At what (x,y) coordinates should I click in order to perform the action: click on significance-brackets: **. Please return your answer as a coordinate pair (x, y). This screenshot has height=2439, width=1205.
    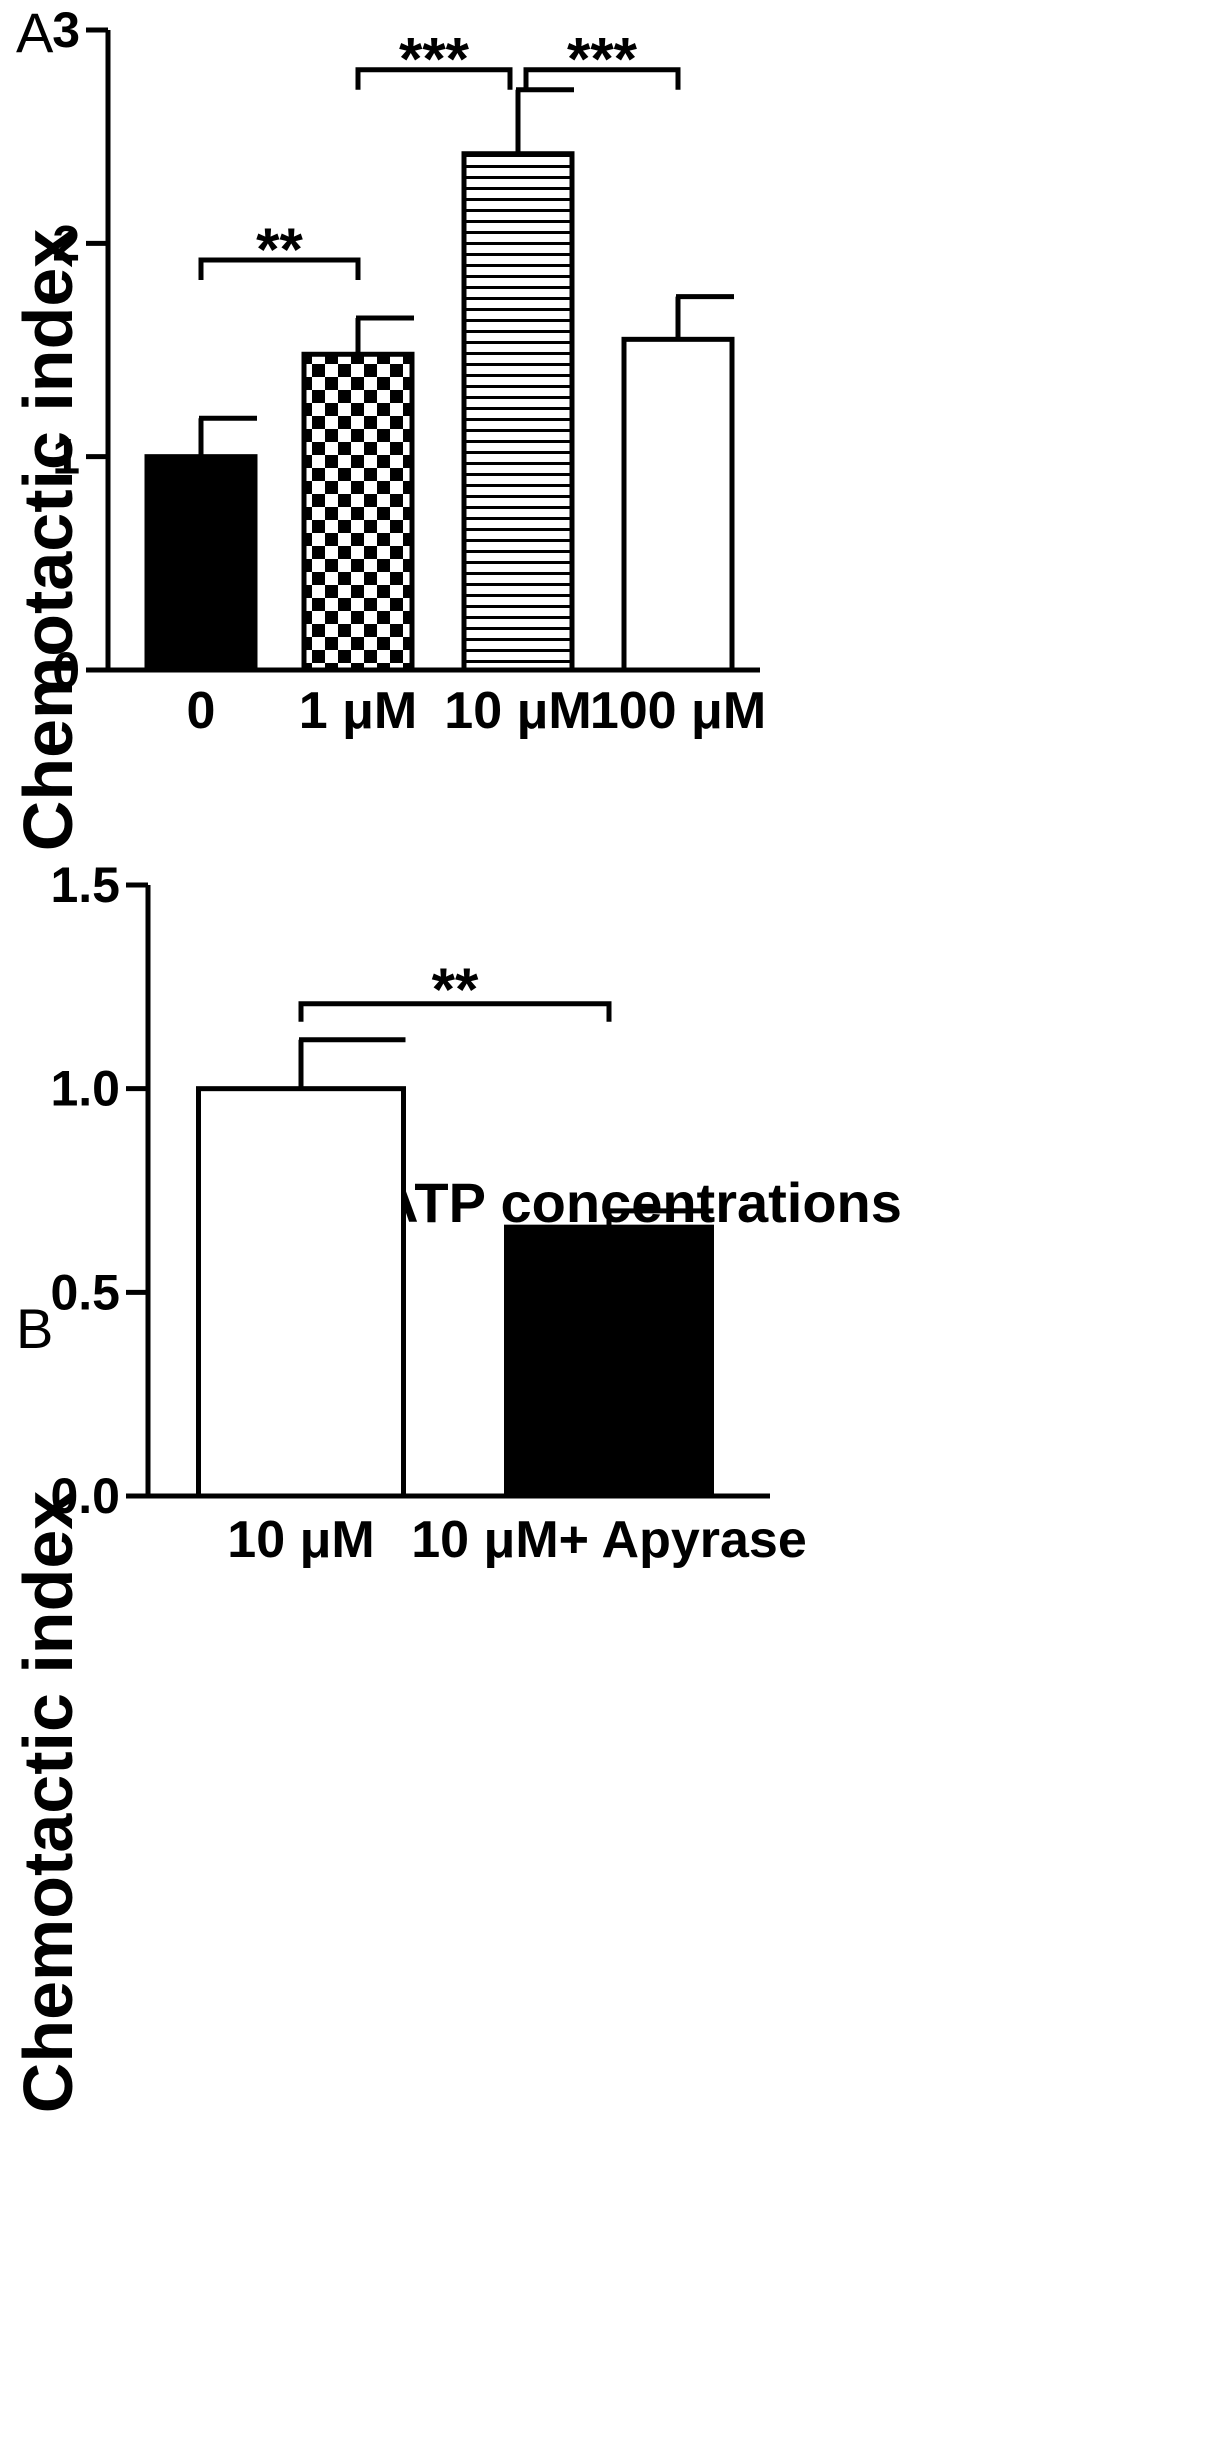
    Looking at the image, I should click on (455, 989).